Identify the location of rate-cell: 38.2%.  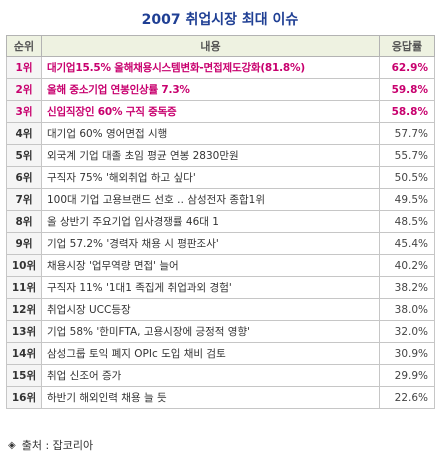
(407, 287).